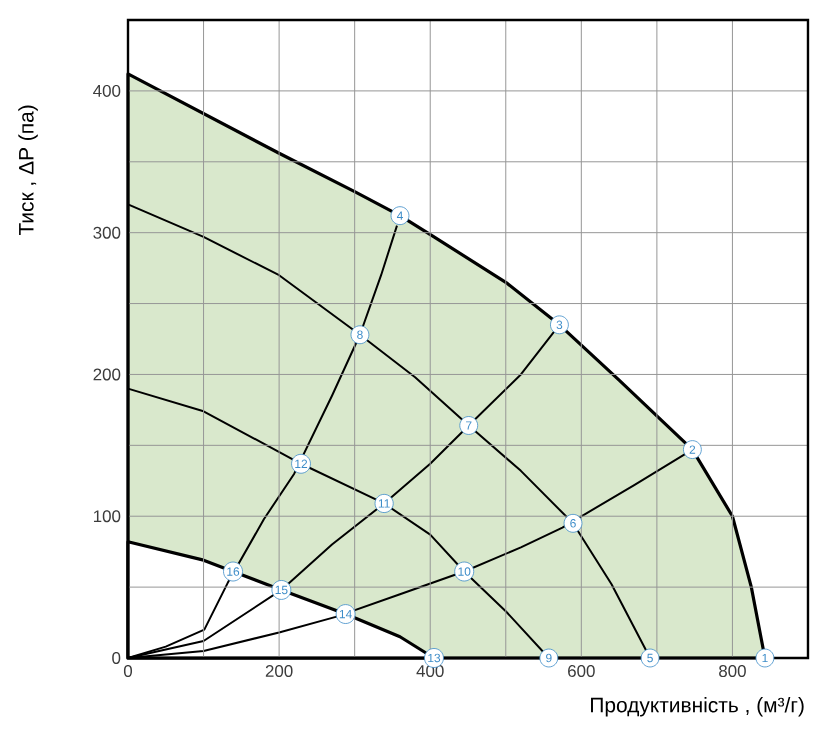 Image resolution: width=820 pixels, height=754 pixels. Describe the element at coordinates (279, 671) in the screenshot. I see `x-tick-label: 200` at that location.